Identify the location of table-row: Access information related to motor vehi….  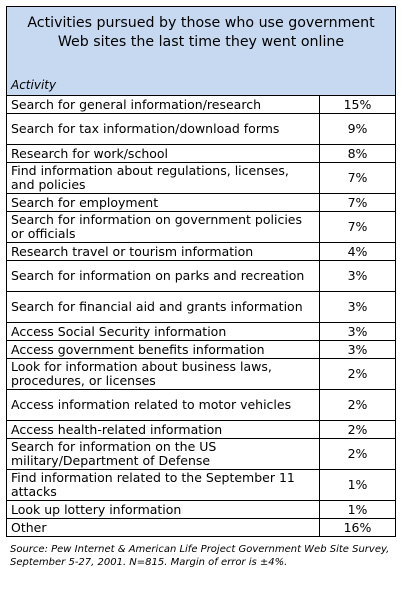
(201, 405).